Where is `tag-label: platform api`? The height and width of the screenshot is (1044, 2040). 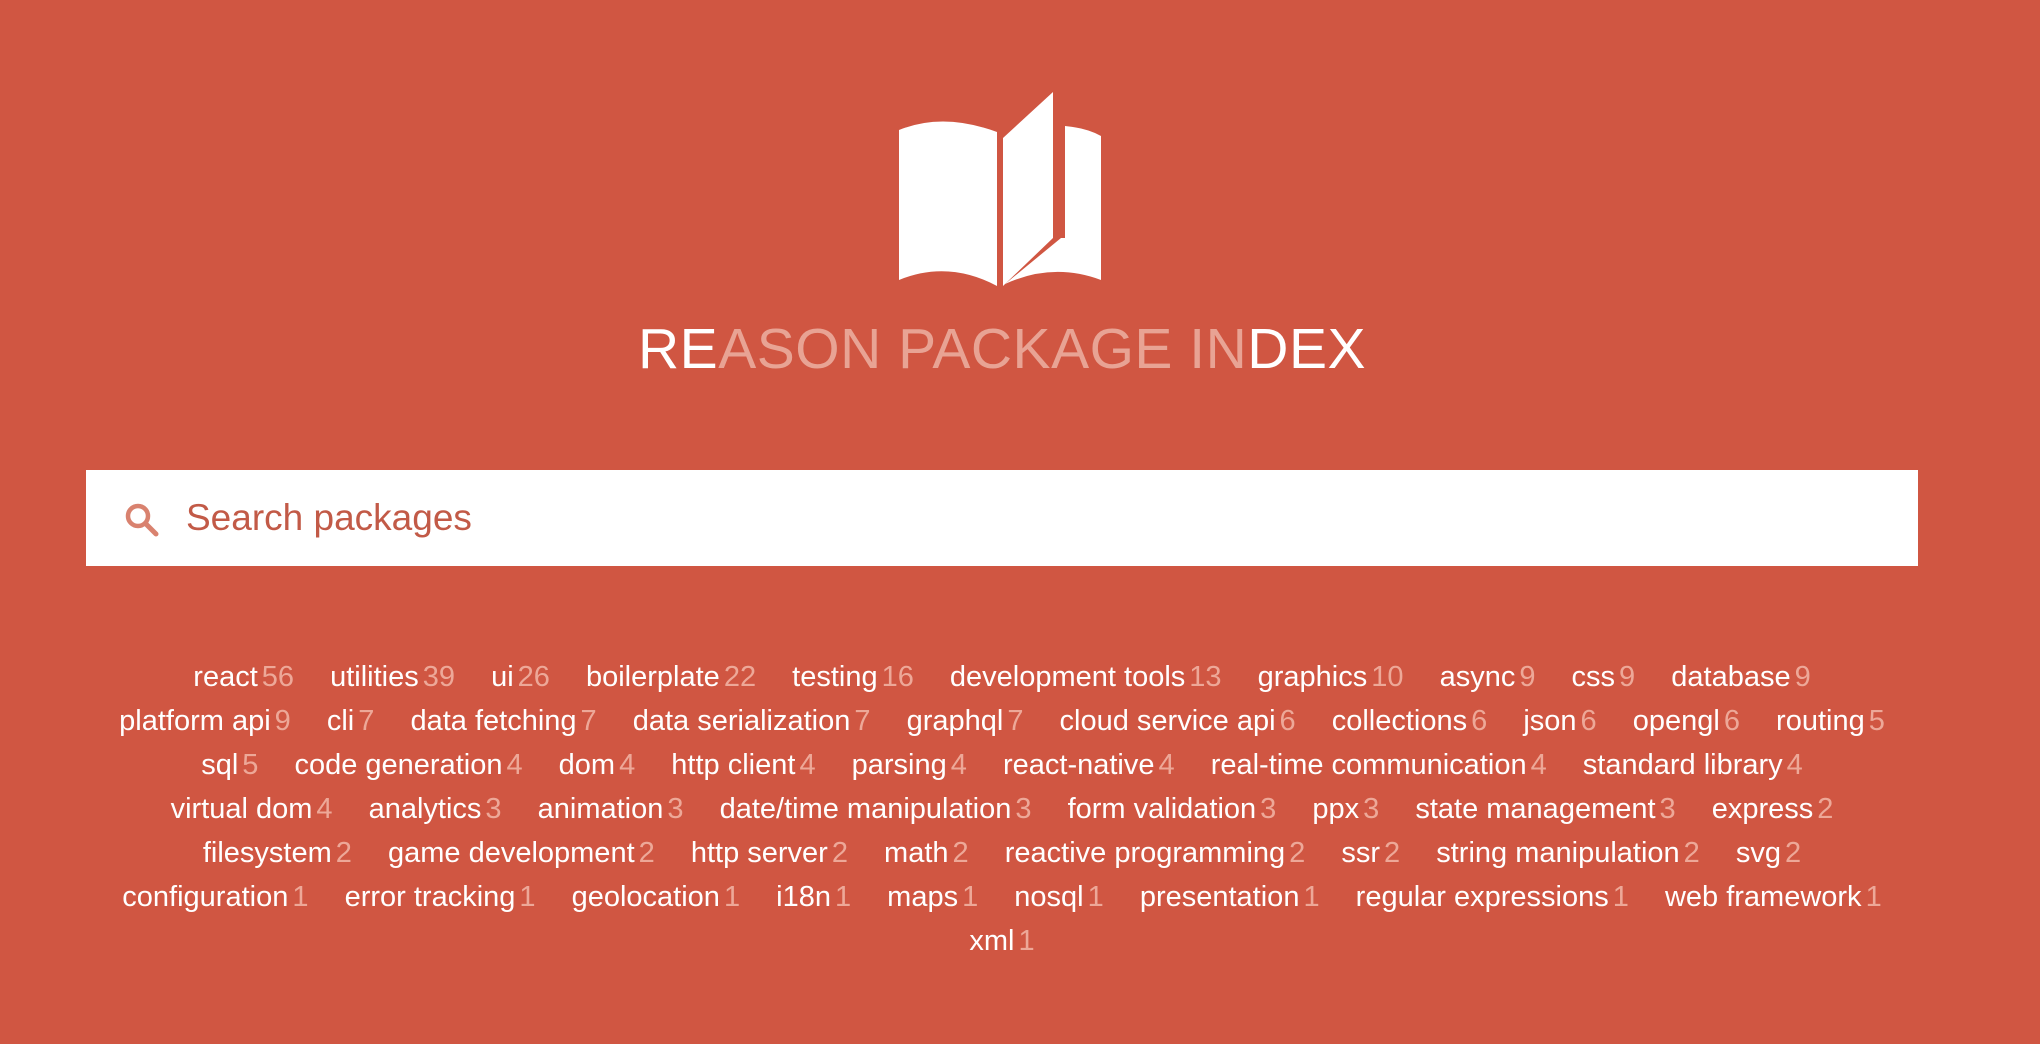 tag-label: platform api is located at coordinates (195, 721).